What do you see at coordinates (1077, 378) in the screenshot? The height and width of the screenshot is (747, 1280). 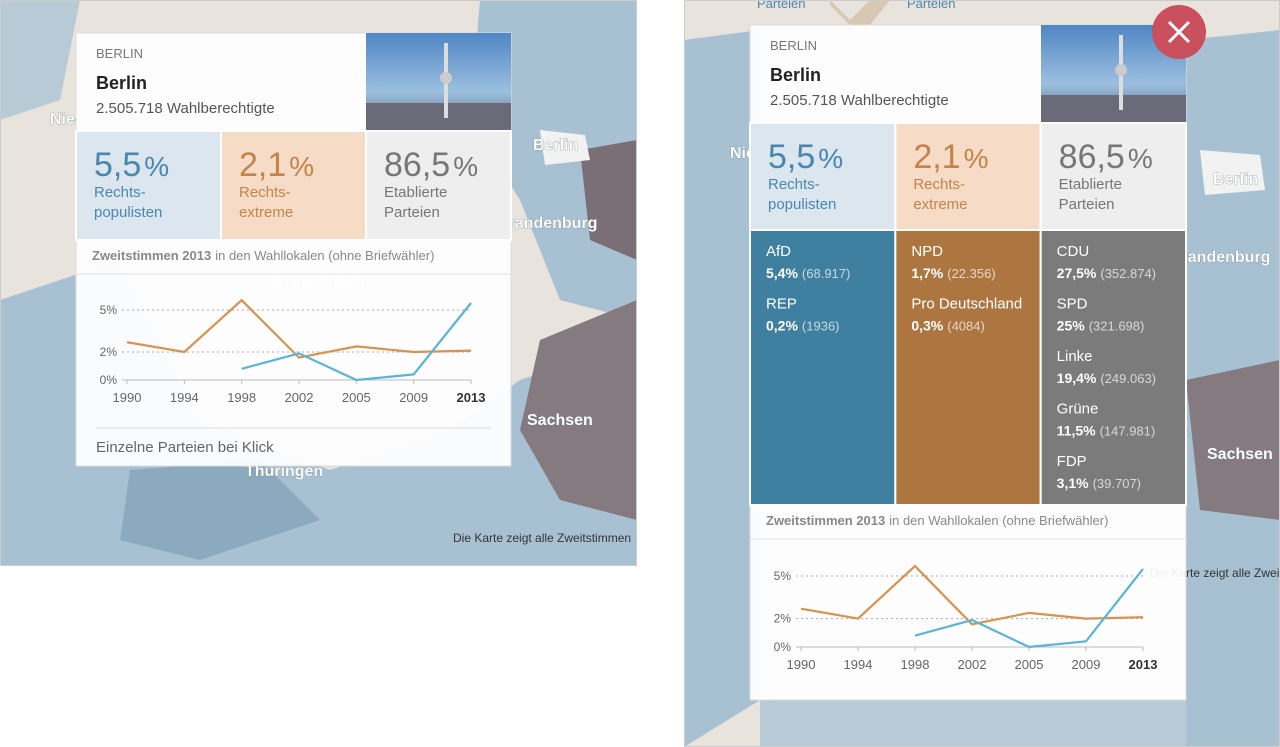 I see `party-share: 19,4%` at bounding box center [1077, 378].